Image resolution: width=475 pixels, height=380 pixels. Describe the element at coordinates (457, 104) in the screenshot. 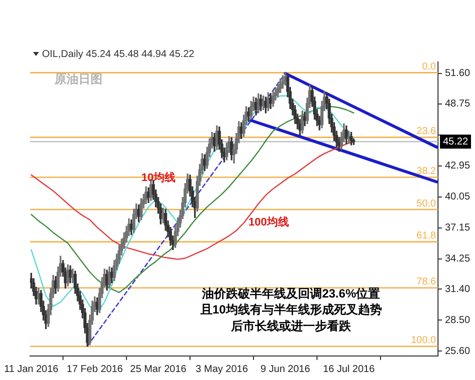

I see `y-tick-label: 48.75` at that location.